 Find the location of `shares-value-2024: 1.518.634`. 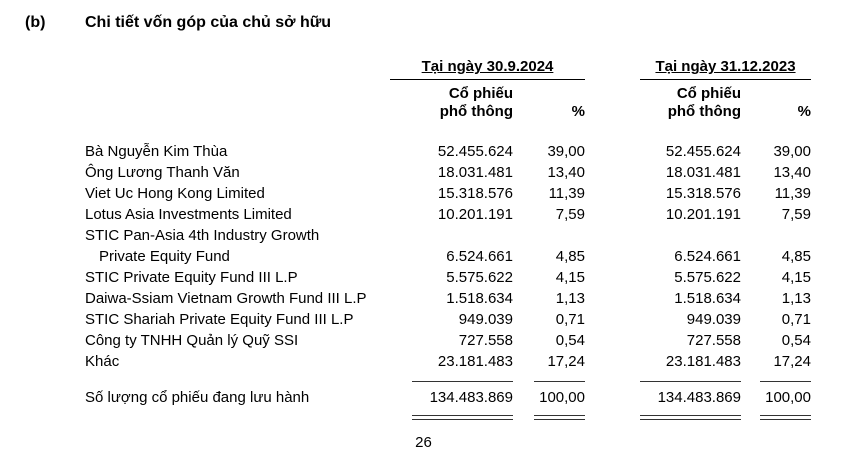

shares-value-2024: 1.518.634 is located at coordinates (479, 298).